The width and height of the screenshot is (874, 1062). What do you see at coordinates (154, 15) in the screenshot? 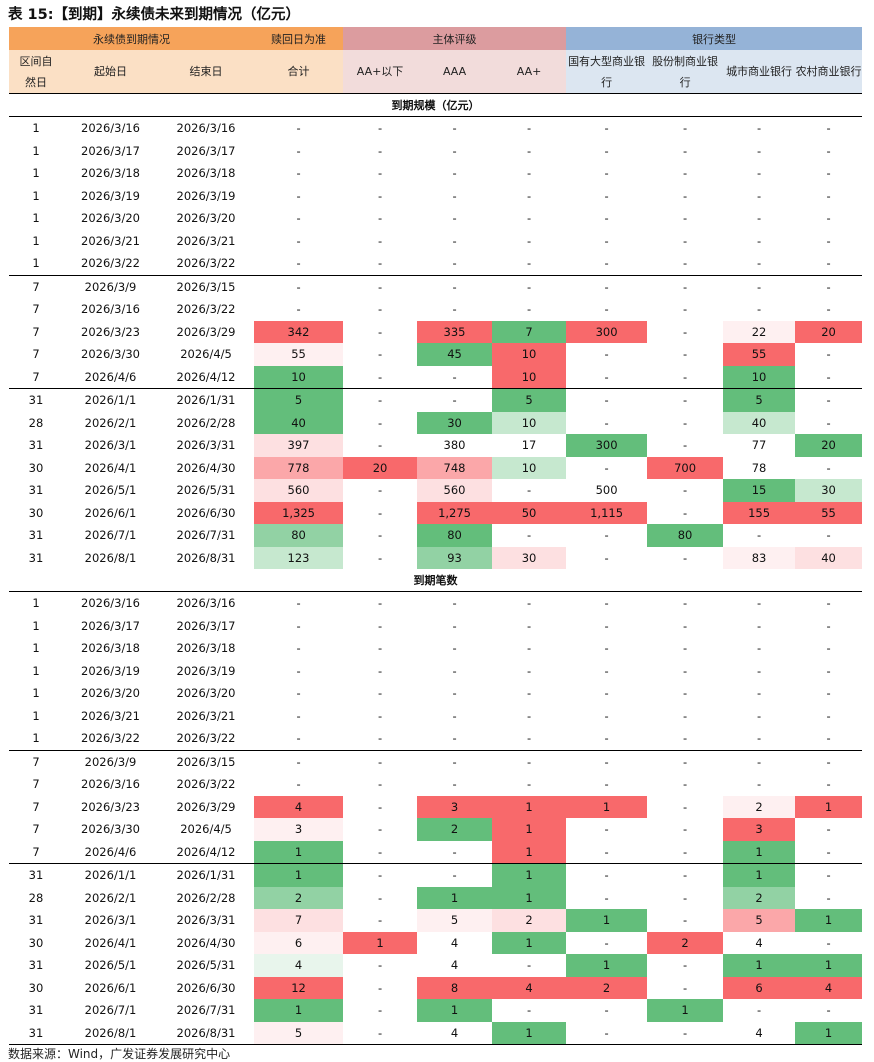
I see `table-title: 表 15:【到期】永续债未来到期情况（亿元）` at bounding box center [154, 15].